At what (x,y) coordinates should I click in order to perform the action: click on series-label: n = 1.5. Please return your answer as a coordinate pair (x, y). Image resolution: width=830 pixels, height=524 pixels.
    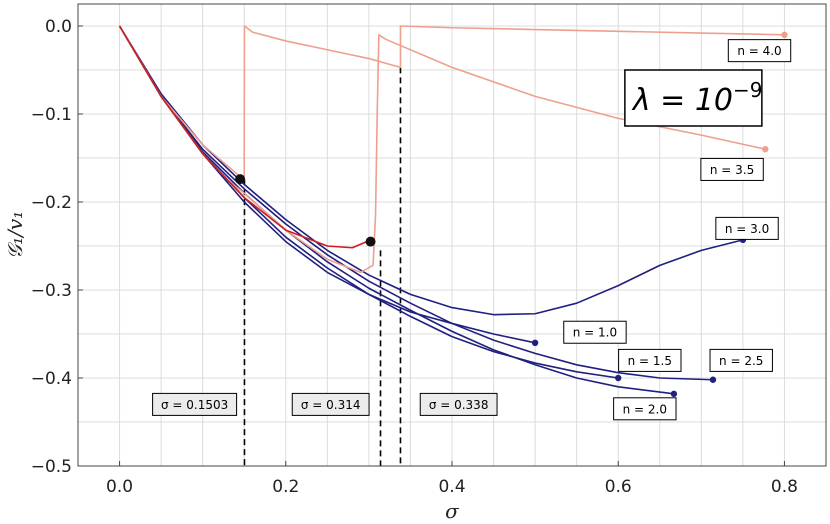
    Looking at the image, I should click on (650, 360).